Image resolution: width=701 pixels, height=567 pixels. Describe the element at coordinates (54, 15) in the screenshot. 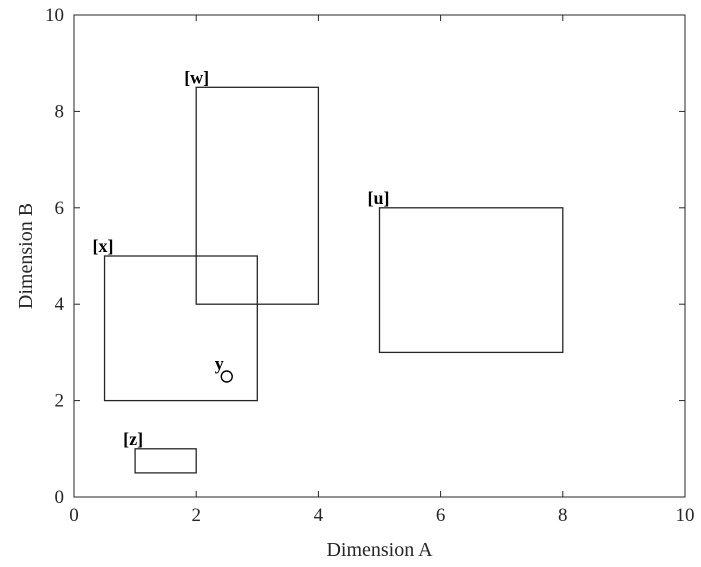

I see `y-tick-label: 10` at that location.